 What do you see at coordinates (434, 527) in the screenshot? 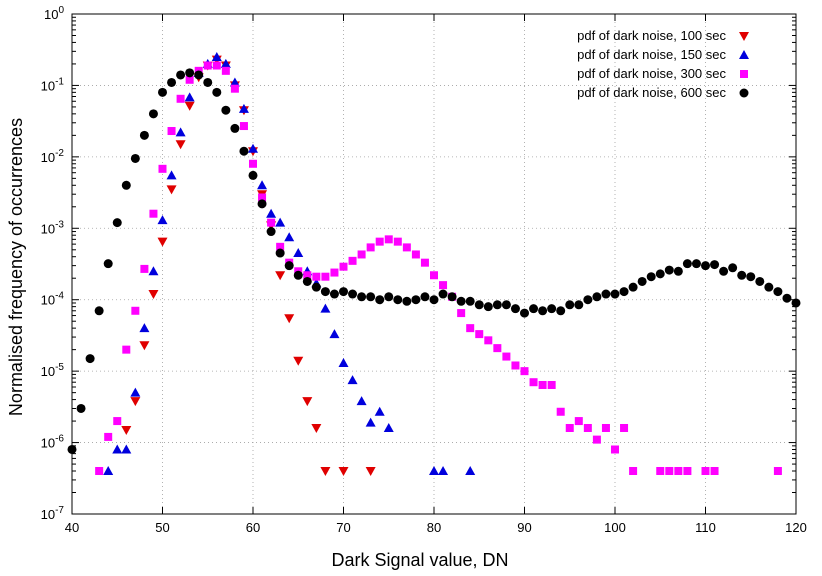
I see `x-tick-label: 80` at bounding box center [434, 527].